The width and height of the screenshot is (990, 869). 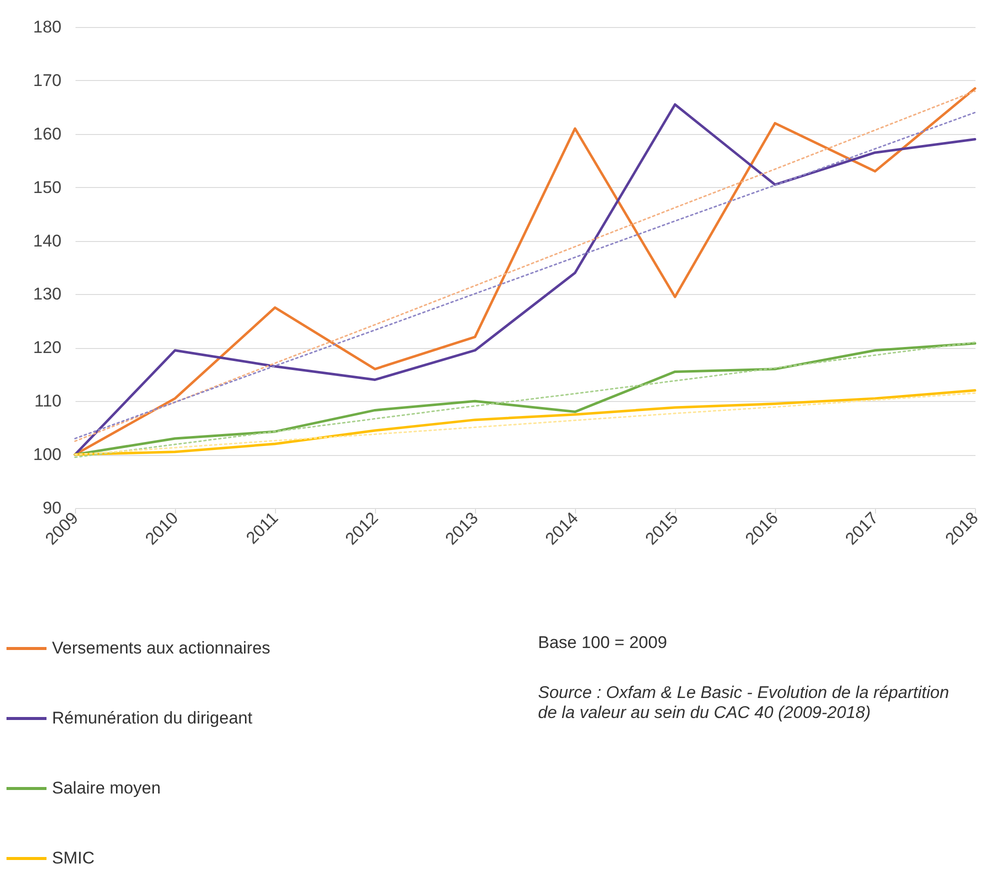 I want to click on legend-label: Versements aux actionnaires, so click(x=161, y=648).